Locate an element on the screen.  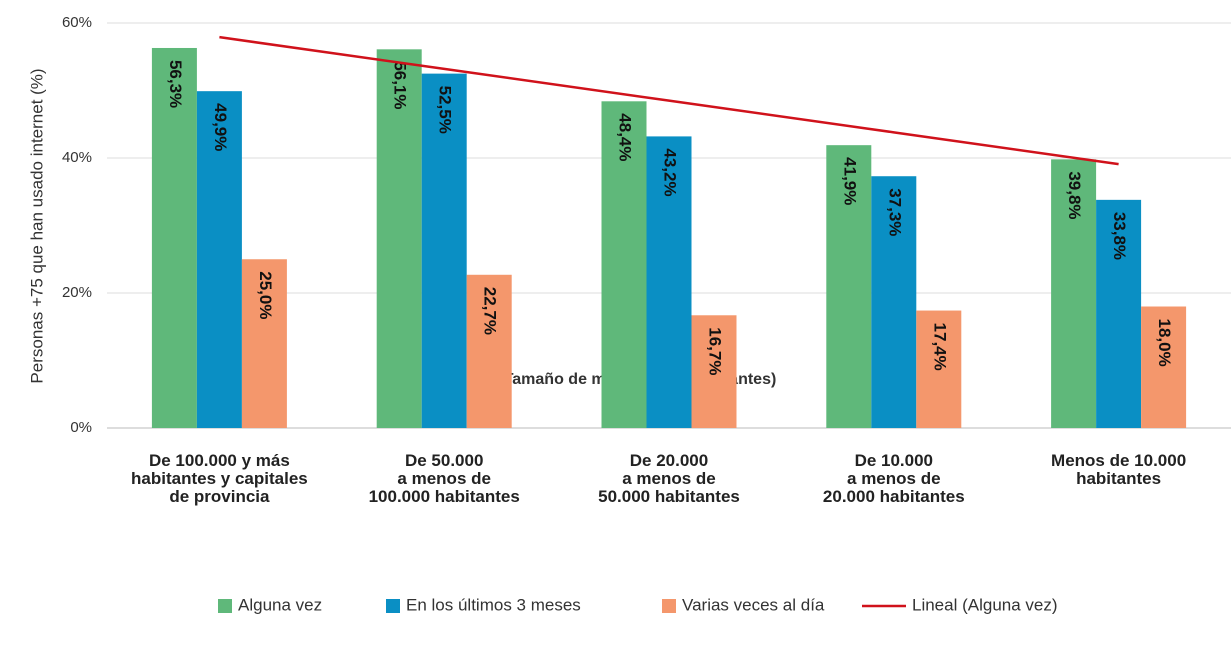
value-label: 48,4% is located at coordinates (625, 137).